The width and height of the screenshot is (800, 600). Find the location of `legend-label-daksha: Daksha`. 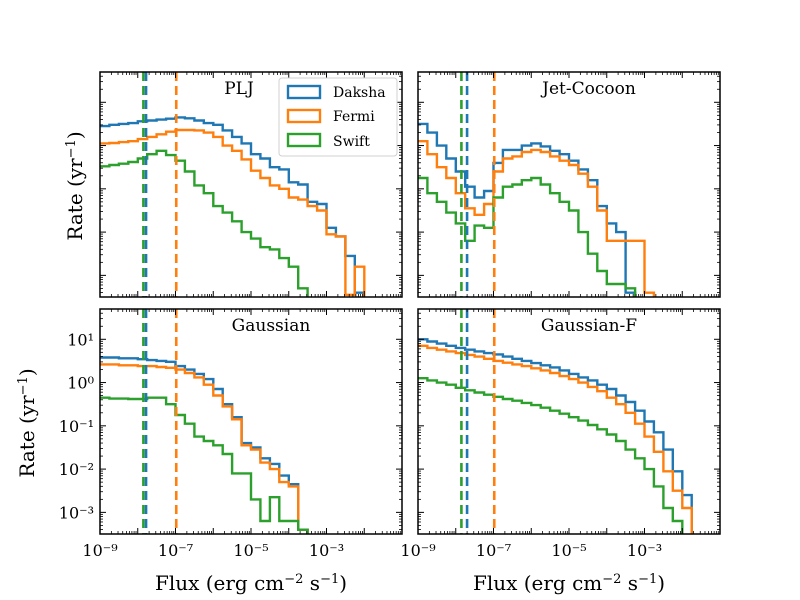

legend-label-daksha: Daksha is located at coordinates (359, 93).